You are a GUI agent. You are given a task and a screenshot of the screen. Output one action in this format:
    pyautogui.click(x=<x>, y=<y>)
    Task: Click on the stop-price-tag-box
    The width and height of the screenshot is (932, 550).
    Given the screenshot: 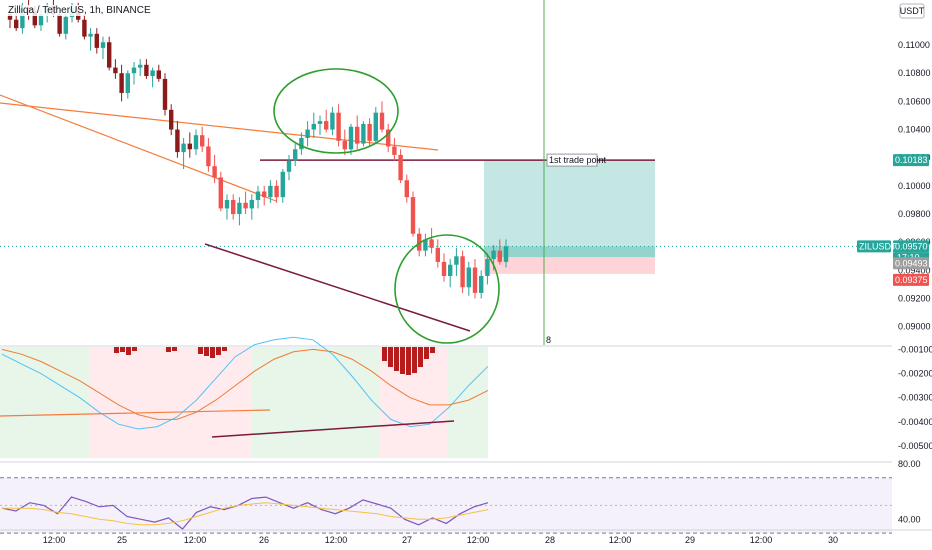 What is the action you would take?
    pyautogui.click(x=911, y=279)
    